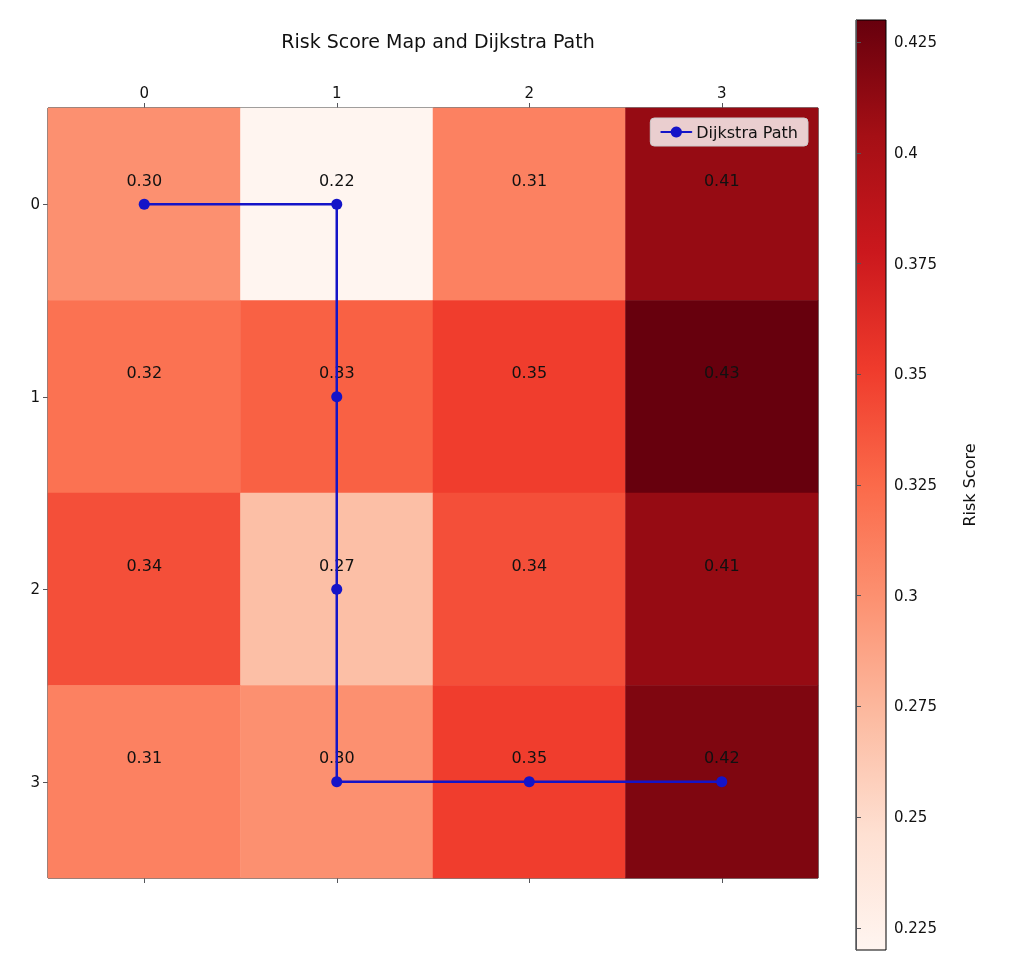 This screenshot has width=1011, height=967. What do you see at coordinates (35, 589) in the screenshot?
I see `y-tick-label: 2` at bounding box center [35, 589].